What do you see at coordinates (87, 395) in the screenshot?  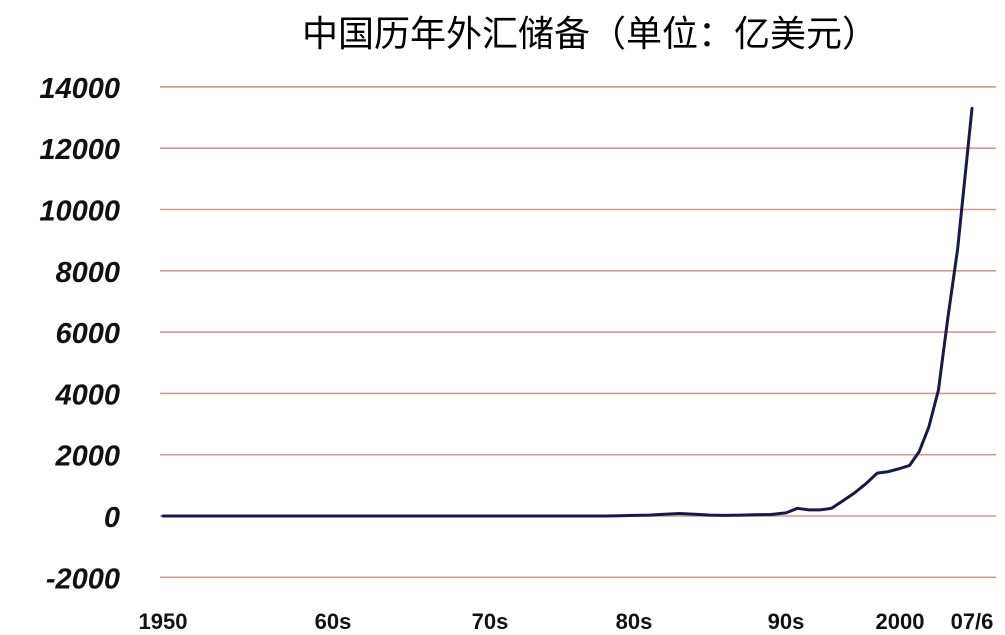 I see `y-tick-label: 4000` at bounding box center [87, 395].